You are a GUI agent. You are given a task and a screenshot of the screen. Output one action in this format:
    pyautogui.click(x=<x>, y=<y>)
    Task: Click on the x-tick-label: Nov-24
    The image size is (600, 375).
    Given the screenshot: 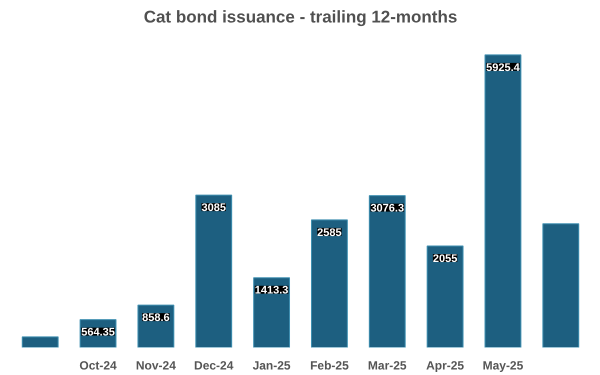 What is the action you would take?
    pyautogui.click(x=156, y=365)
    